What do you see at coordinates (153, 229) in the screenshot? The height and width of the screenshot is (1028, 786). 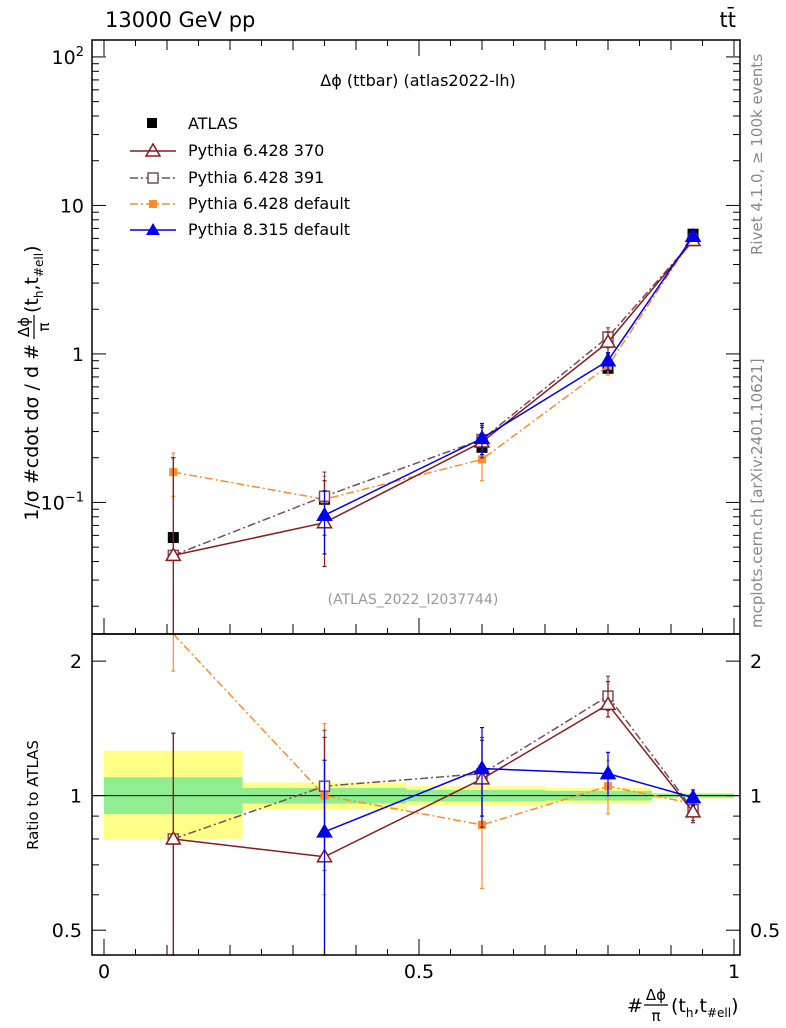 I see `legend-marker-pythia8-default` at bounding box center [153, 229].